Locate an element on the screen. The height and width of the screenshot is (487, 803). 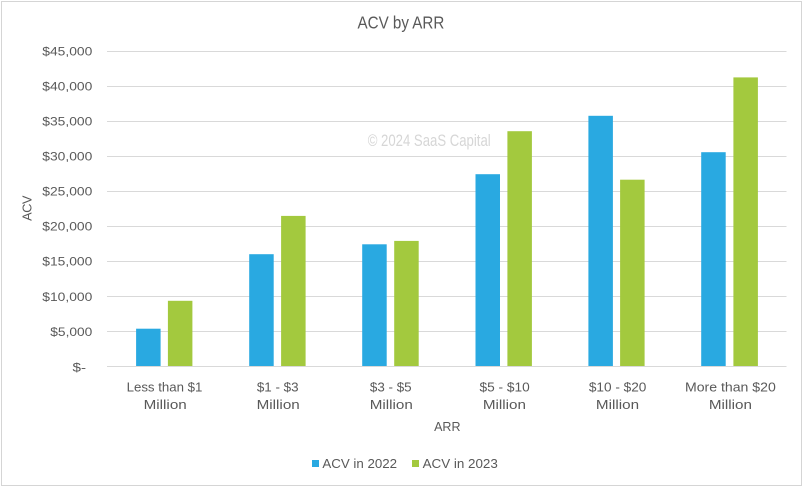
svg-text: $30,000 is located at coordinates (67, 157).